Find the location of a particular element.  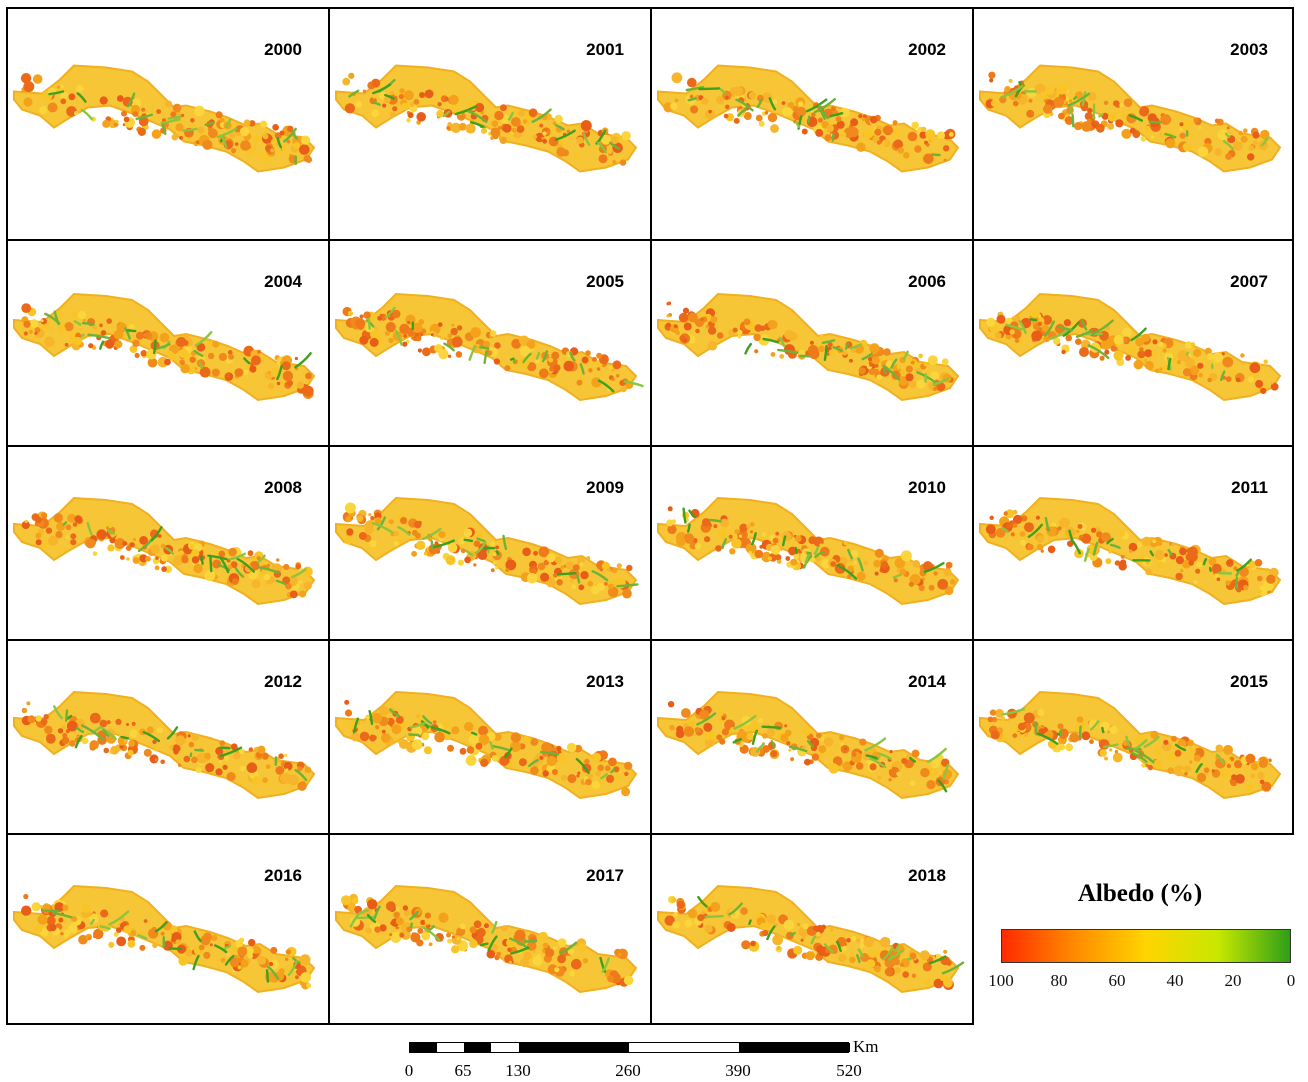

map-panel: 2002 is located at coordinates (811, 123).